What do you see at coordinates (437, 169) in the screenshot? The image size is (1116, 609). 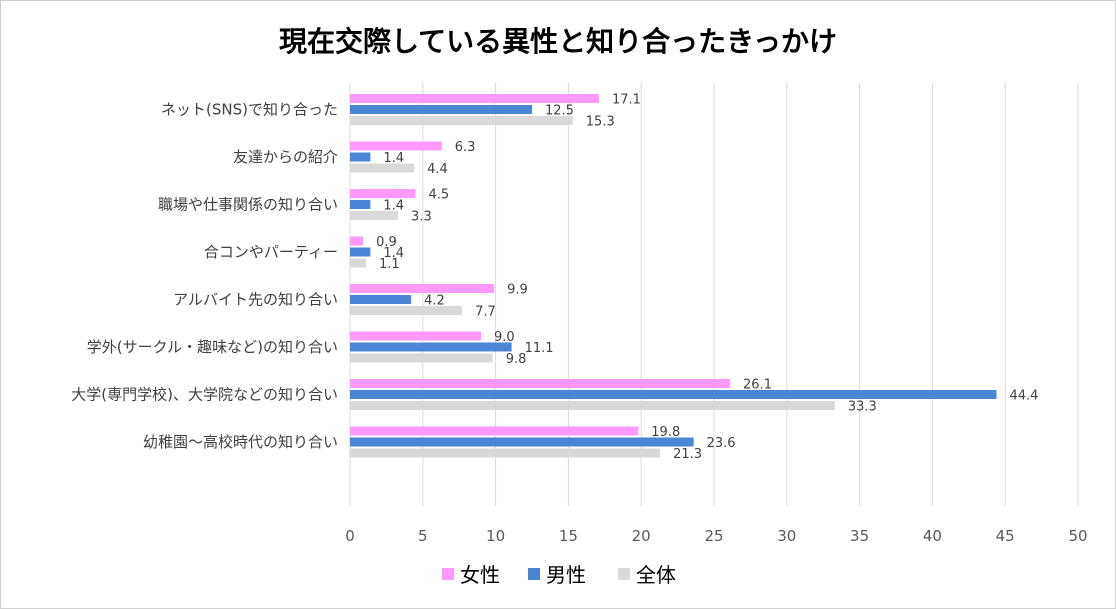 I see `data-label-2-1: 4.4` at bounding box center [437, 169].